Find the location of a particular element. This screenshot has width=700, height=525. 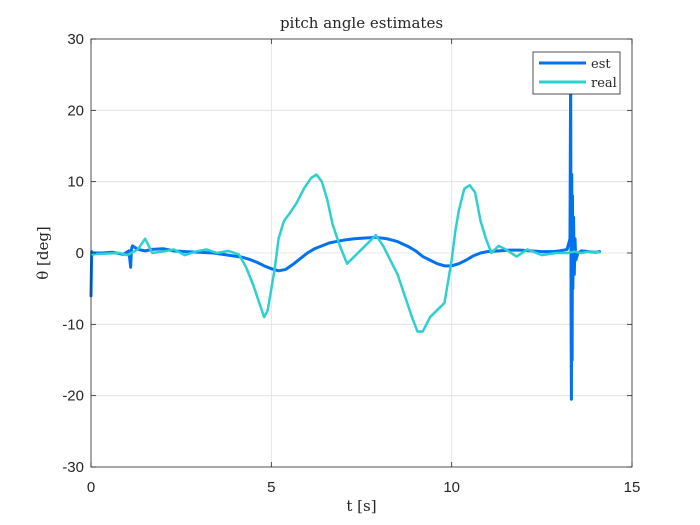

y-tick-label: 0 is located at coordinates (80, 253).